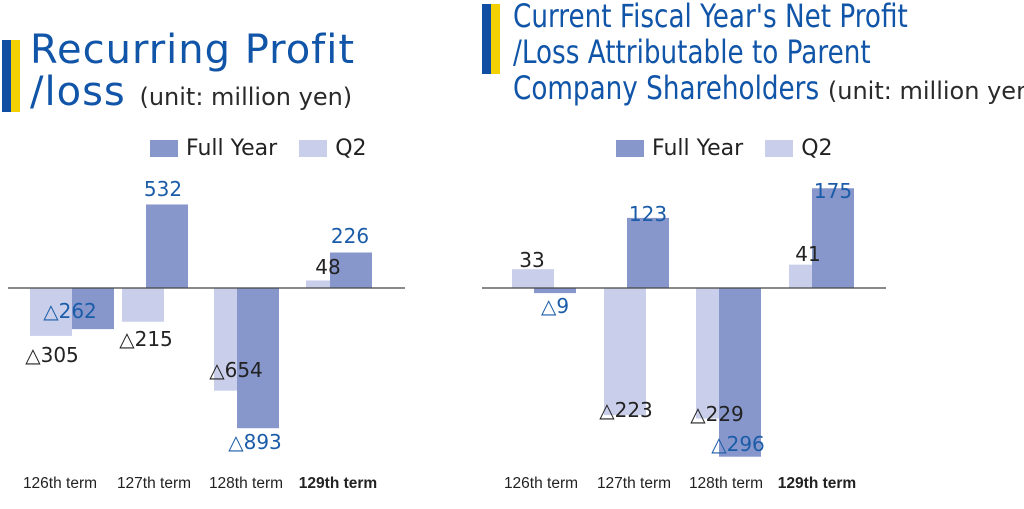  Describe the element at coordinates (255, 442) in the screenshot. I see `full-year-value-label: △893` at that location.